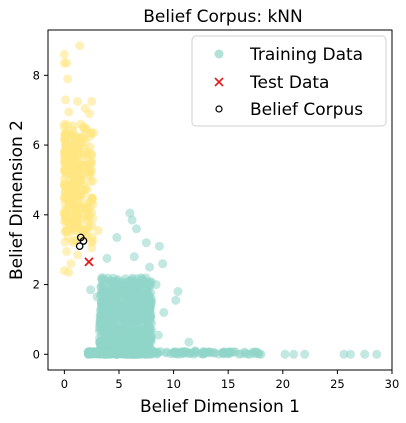  What do you see at coordinates (118, 384) in the screenshot?
I see `x-tick-label: 5` at bounding box center [118, 384].